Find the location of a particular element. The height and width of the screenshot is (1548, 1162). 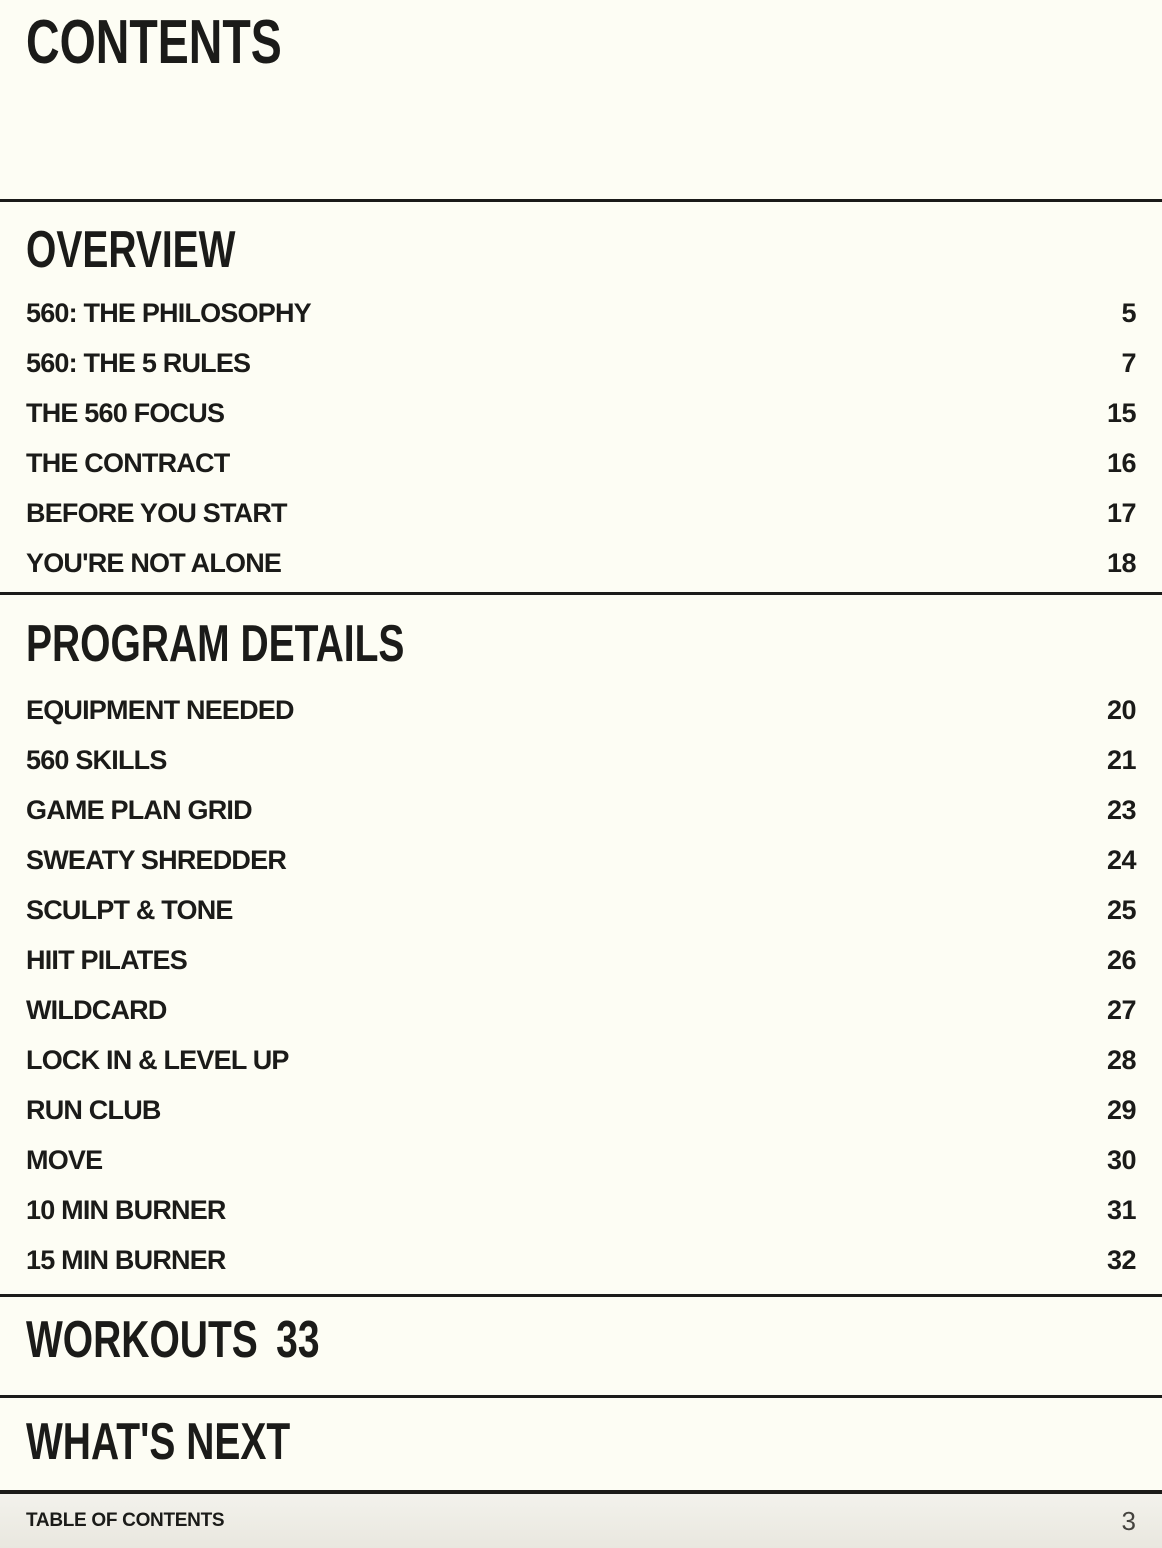

toc-row: 560 SKILLS 21 is located at coordinates (581, 760).